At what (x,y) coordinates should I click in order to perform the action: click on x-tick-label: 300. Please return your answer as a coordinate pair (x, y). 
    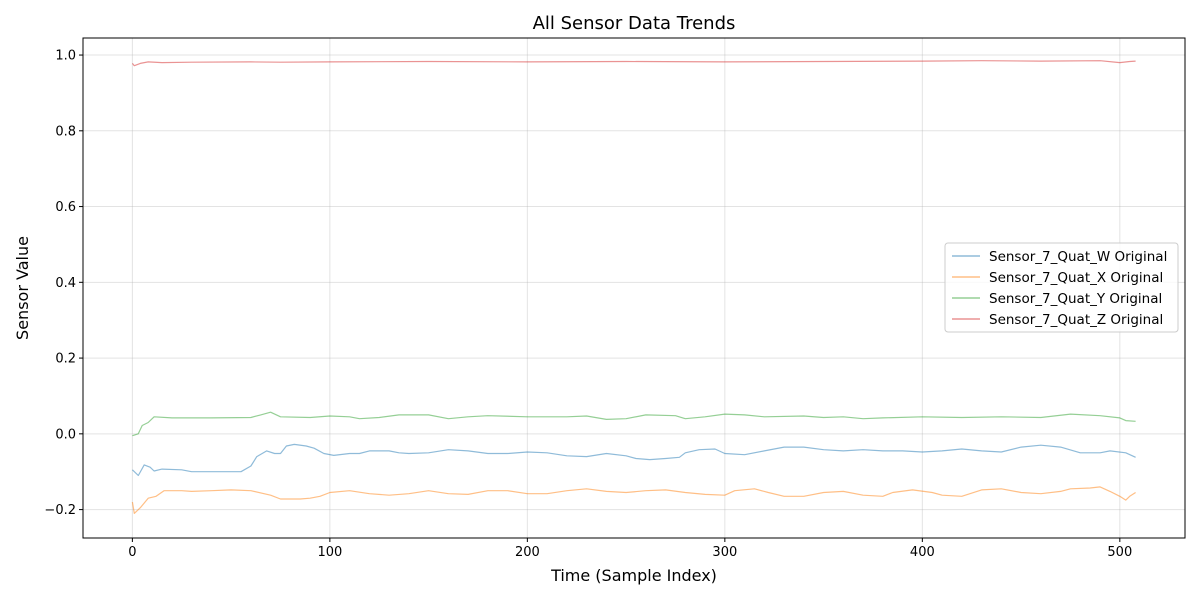
    Looking at the image, I should click on (724, 552).